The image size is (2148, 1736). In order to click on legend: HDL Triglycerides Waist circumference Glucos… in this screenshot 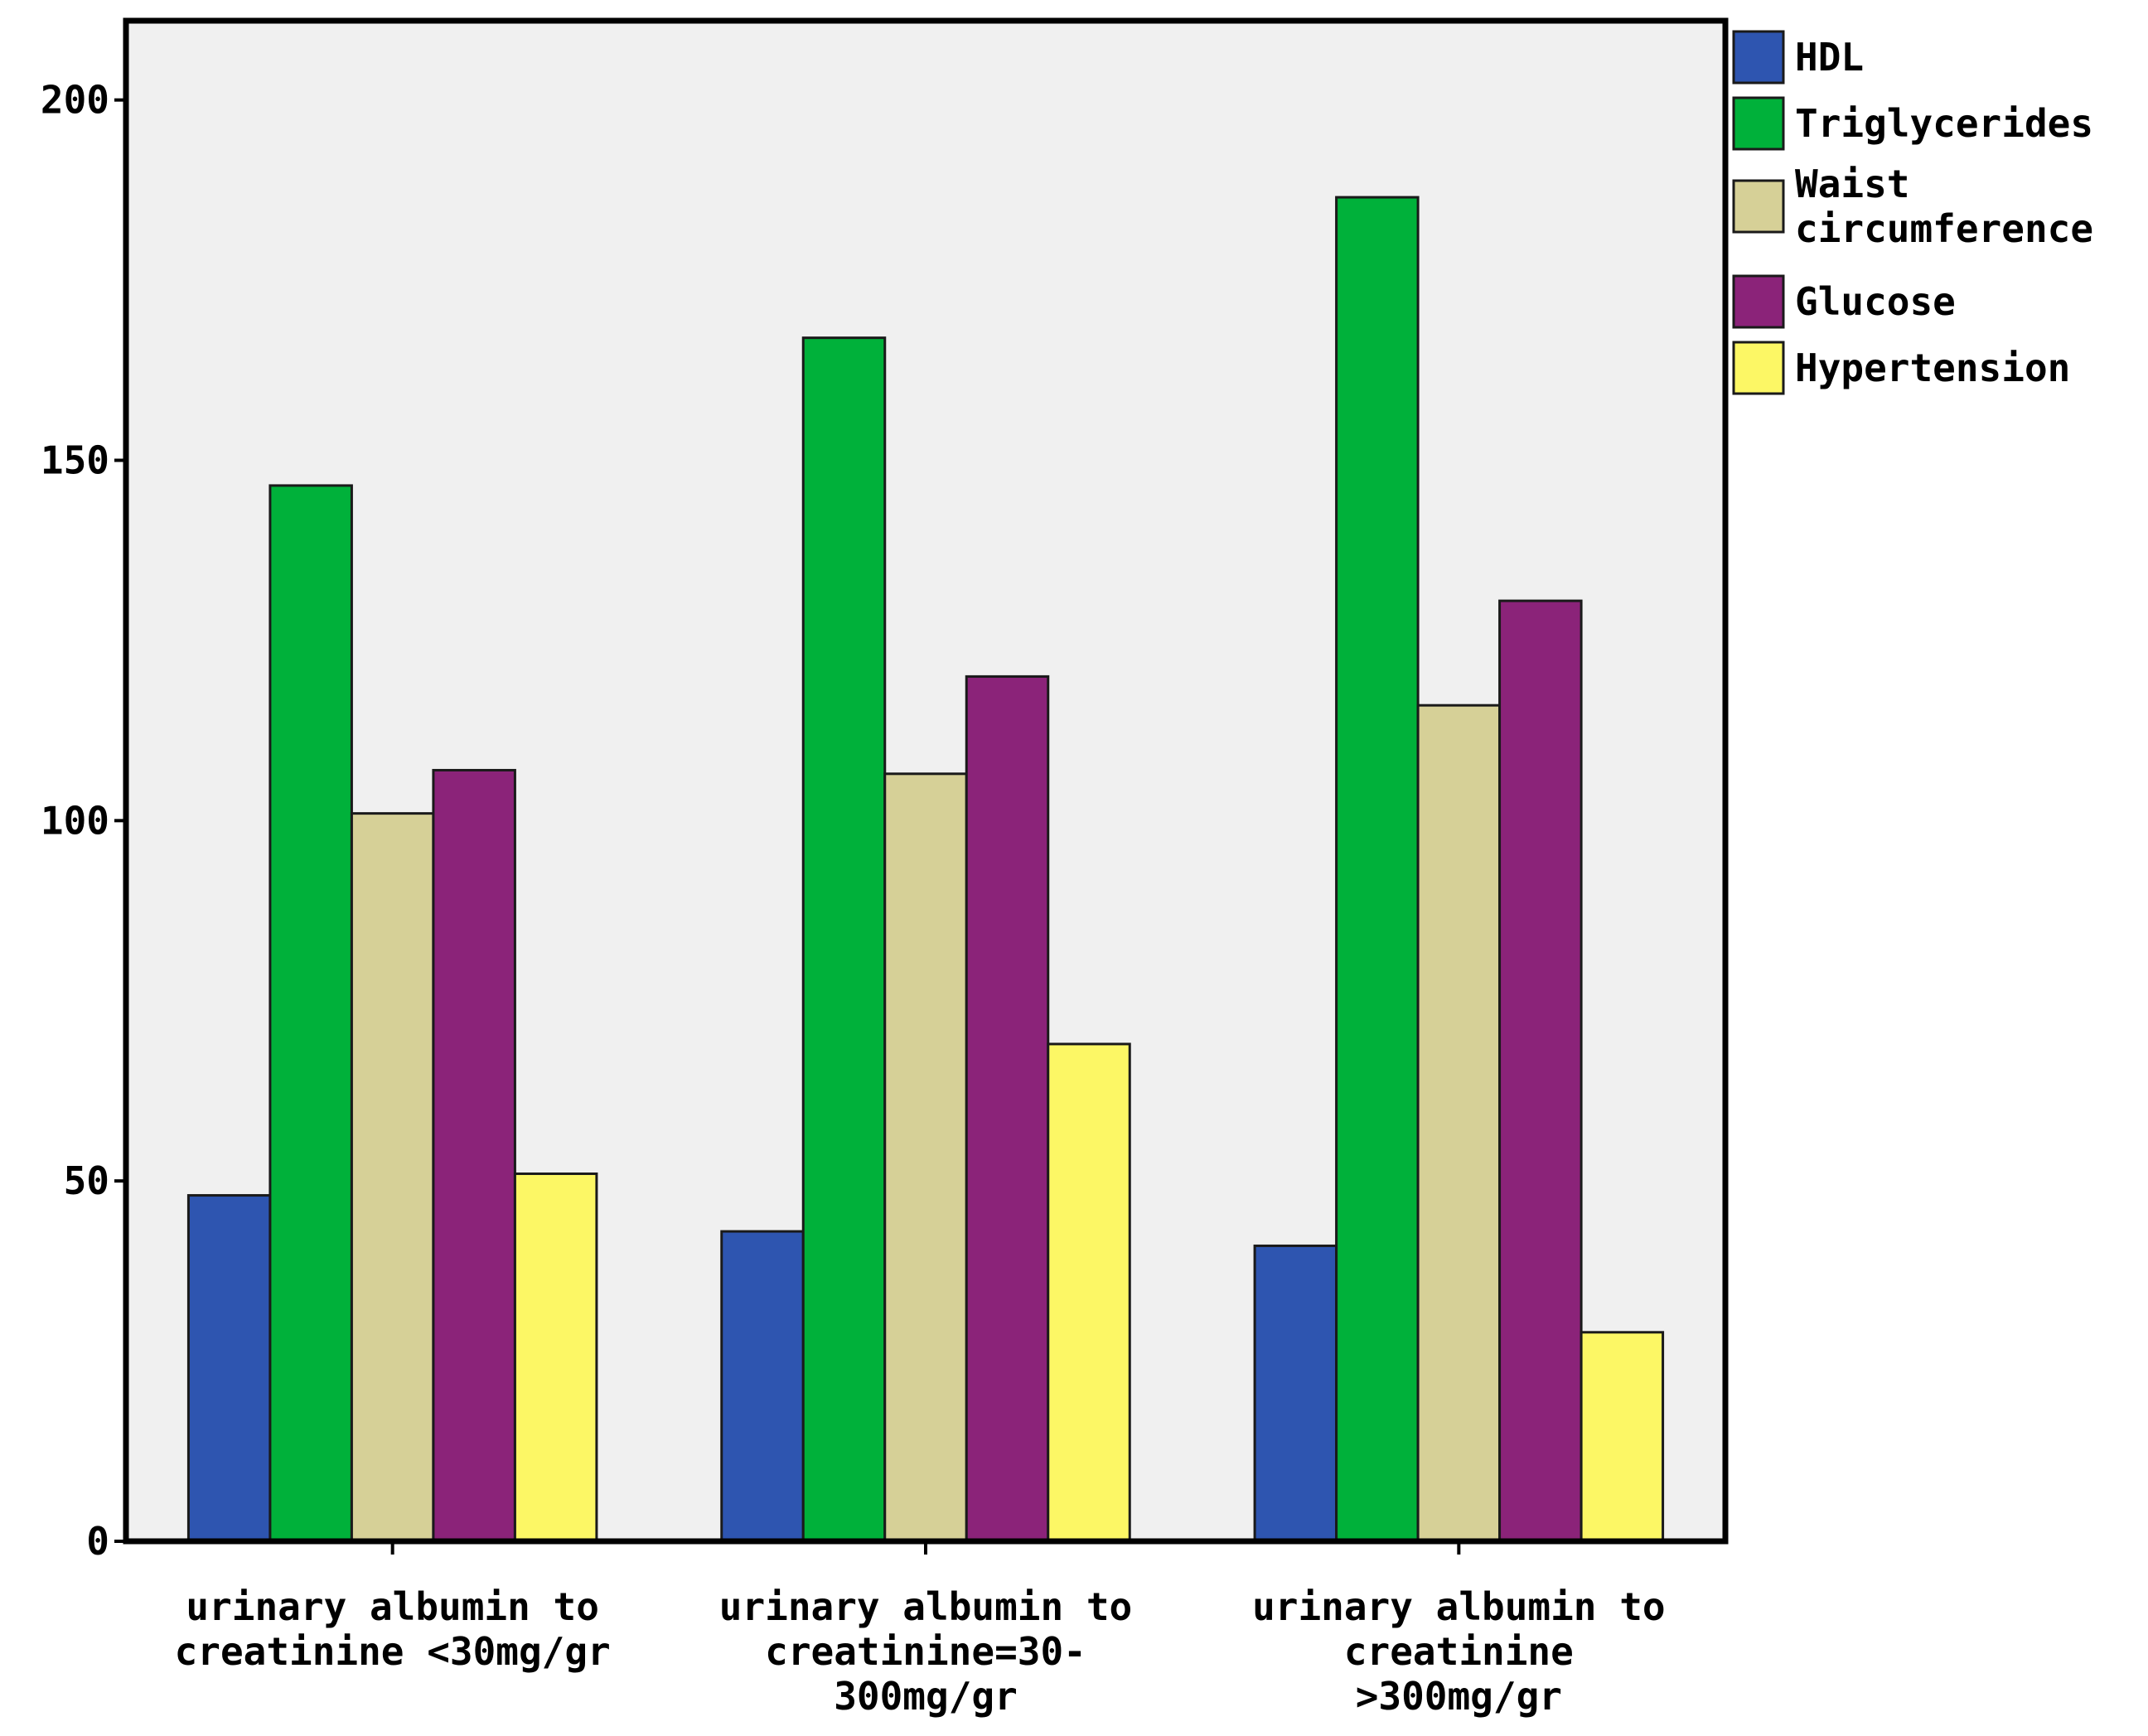, I will do `click(1912, 212)`.